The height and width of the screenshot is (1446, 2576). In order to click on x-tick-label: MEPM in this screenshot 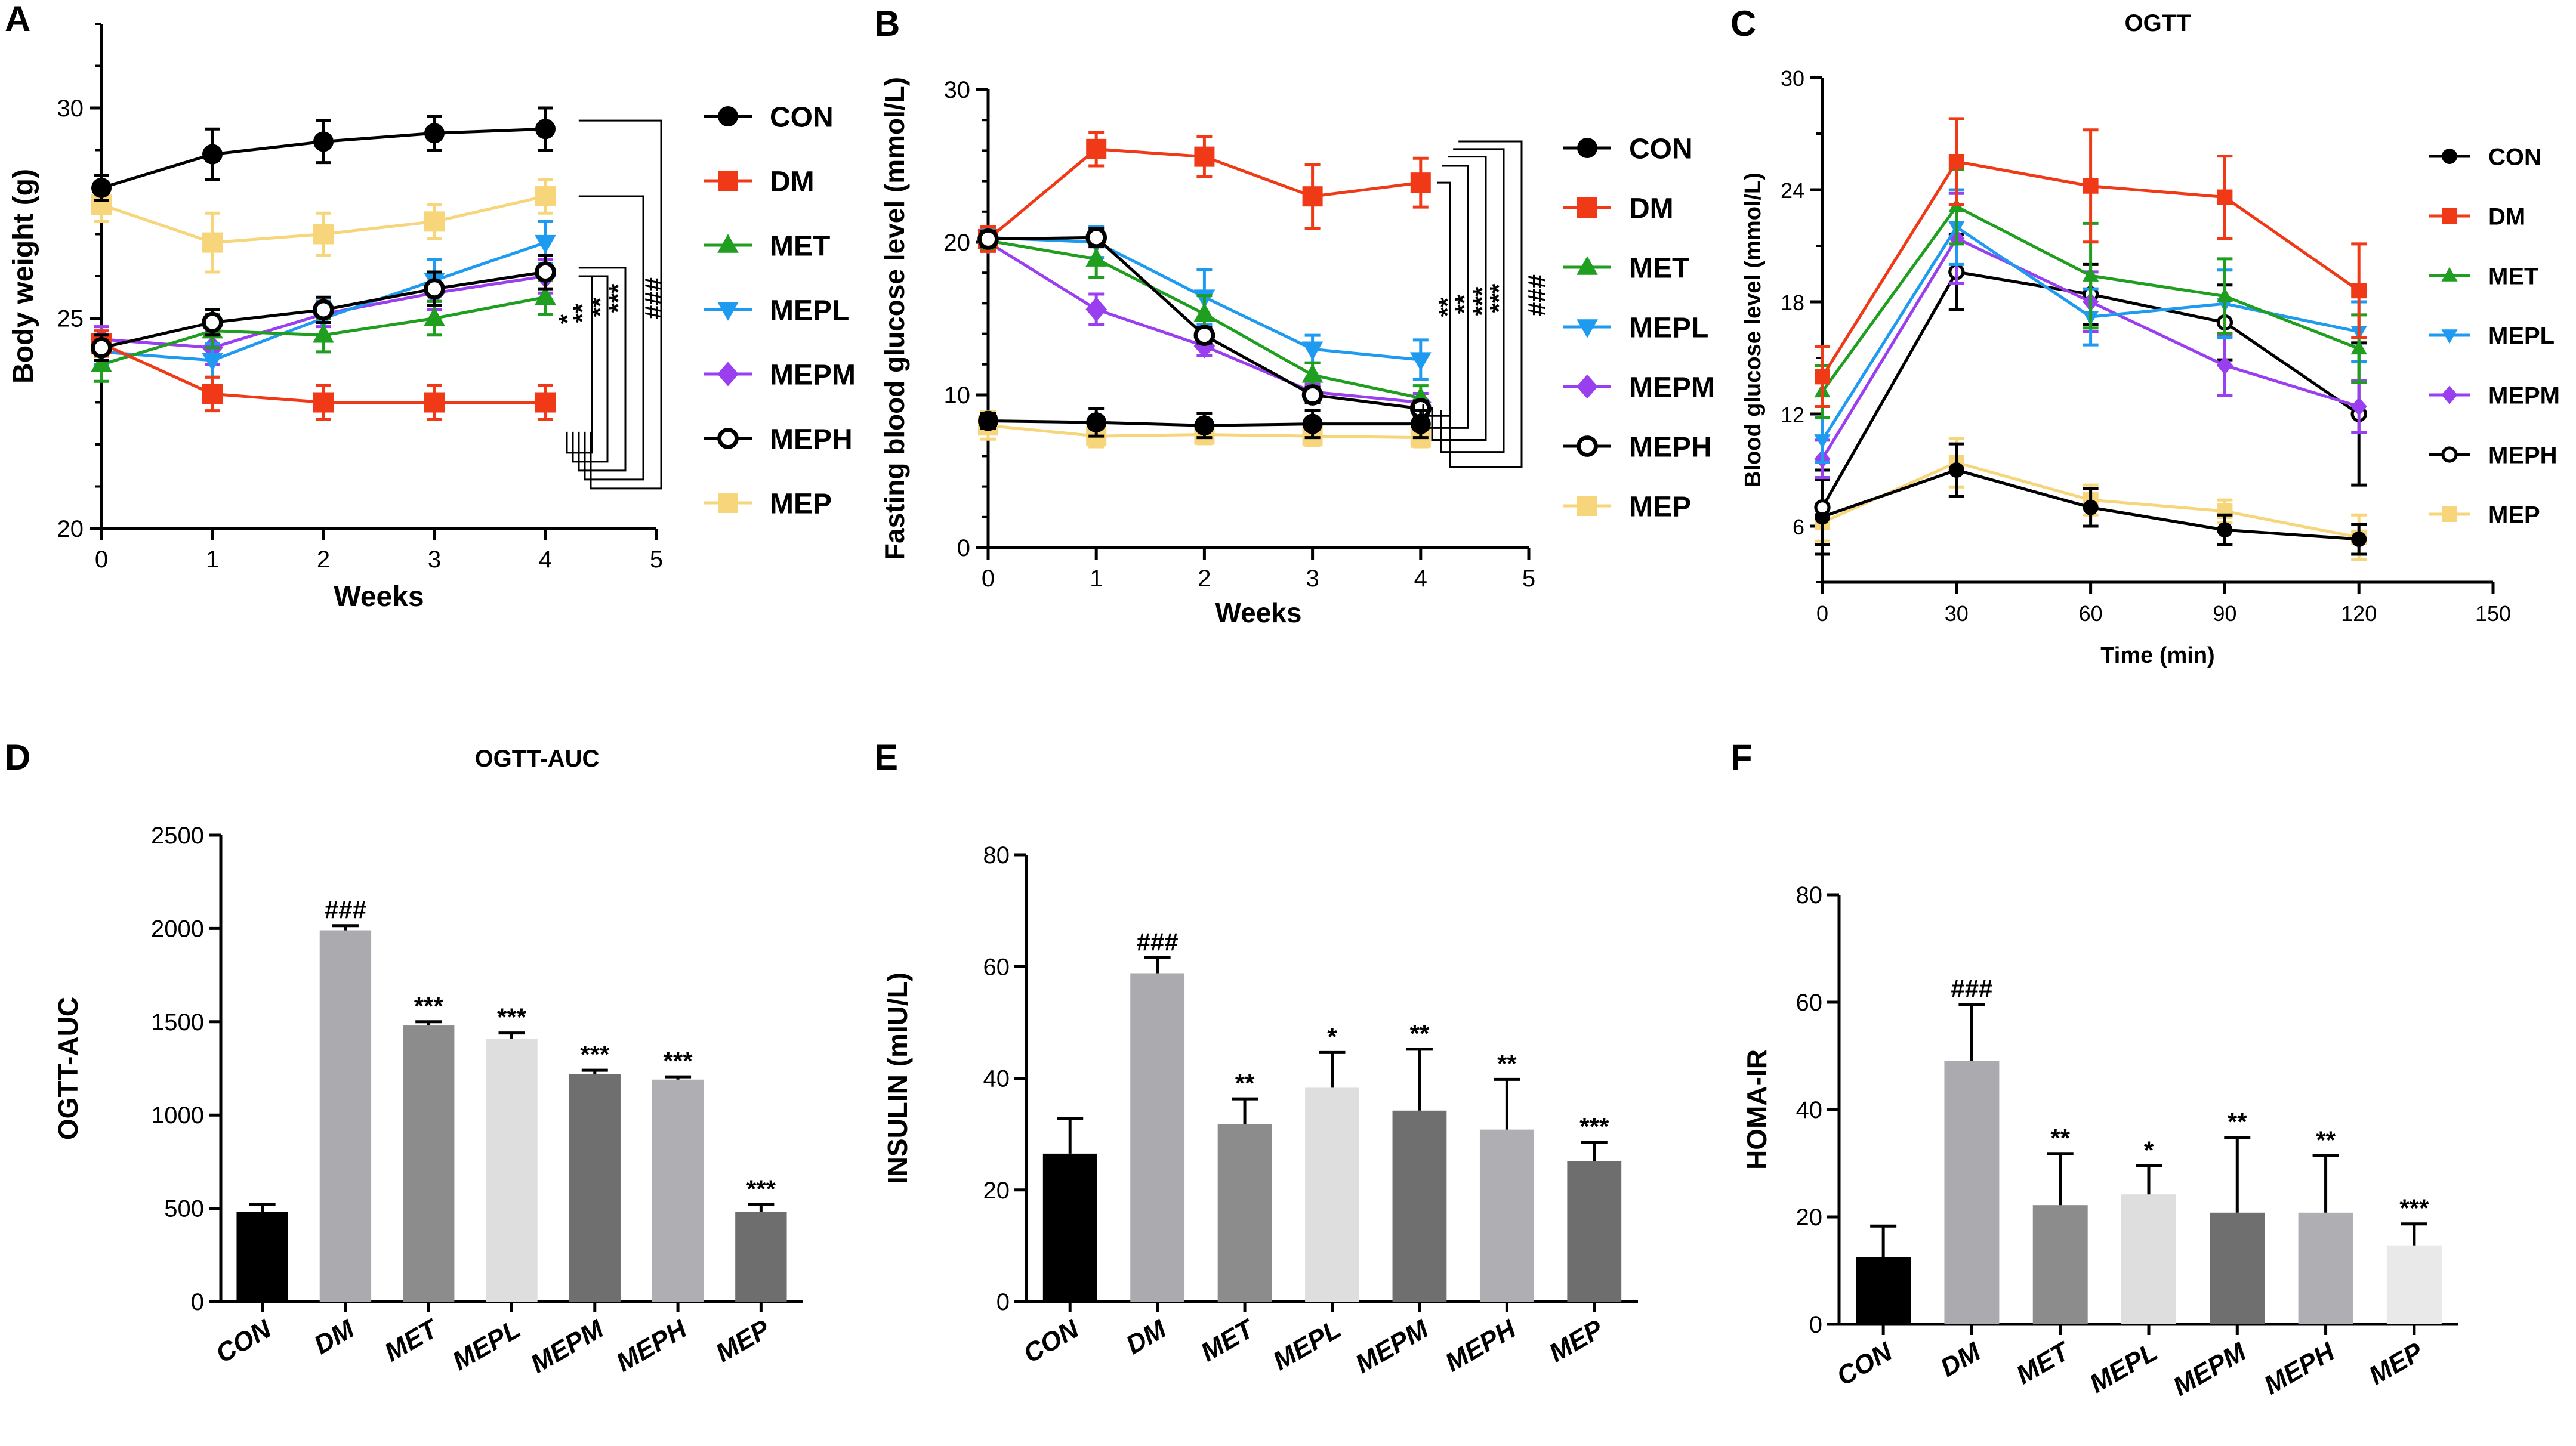, I will do `click(2209, 1369)`.